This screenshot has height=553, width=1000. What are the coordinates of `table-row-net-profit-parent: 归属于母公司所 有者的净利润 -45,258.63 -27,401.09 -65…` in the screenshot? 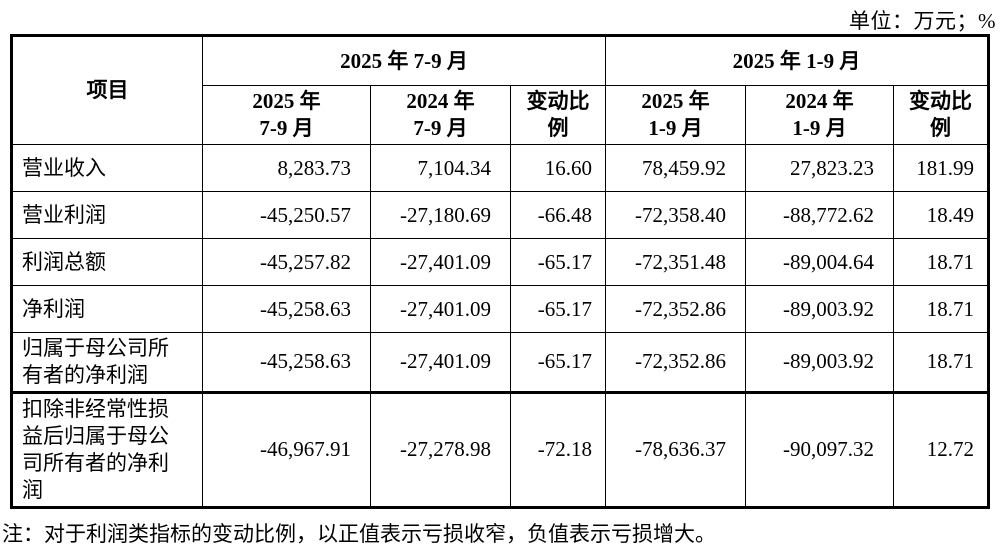 It's located at (500, 362).